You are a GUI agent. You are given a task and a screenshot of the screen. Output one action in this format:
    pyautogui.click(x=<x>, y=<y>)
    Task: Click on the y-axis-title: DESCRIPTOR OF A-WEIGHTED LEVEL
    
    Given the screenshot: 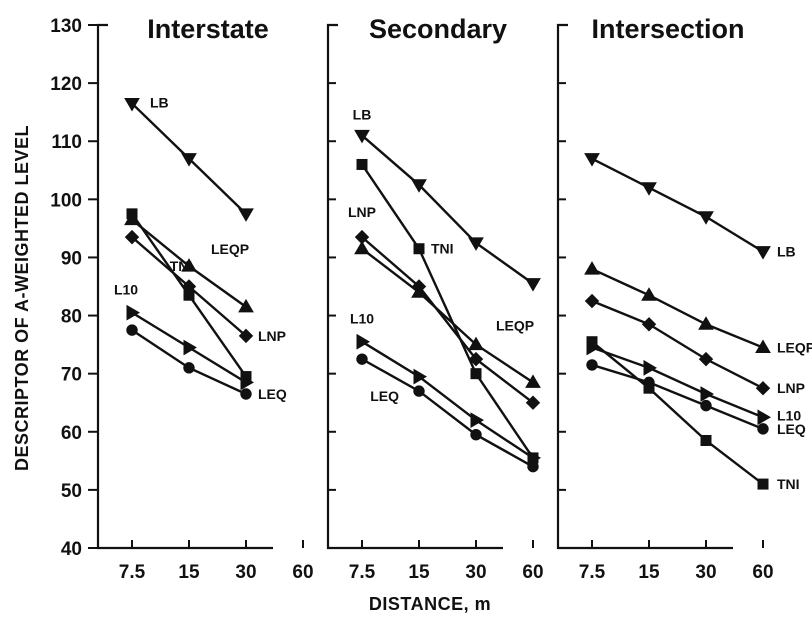 What is the action you would take?
    pyautogui.click(x=22, y=298)
    